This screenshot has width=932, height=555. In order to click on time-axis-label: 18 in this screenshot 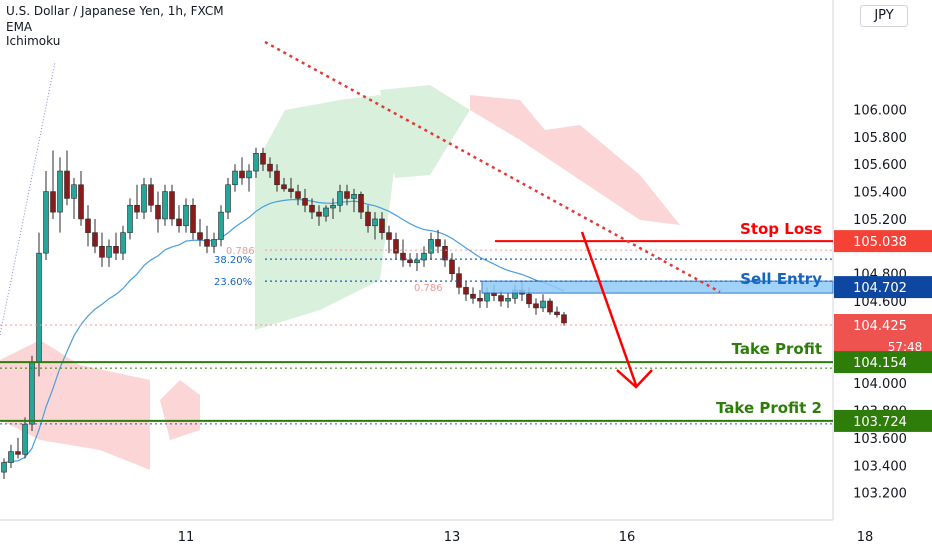, I will do `click(865, 537)`.